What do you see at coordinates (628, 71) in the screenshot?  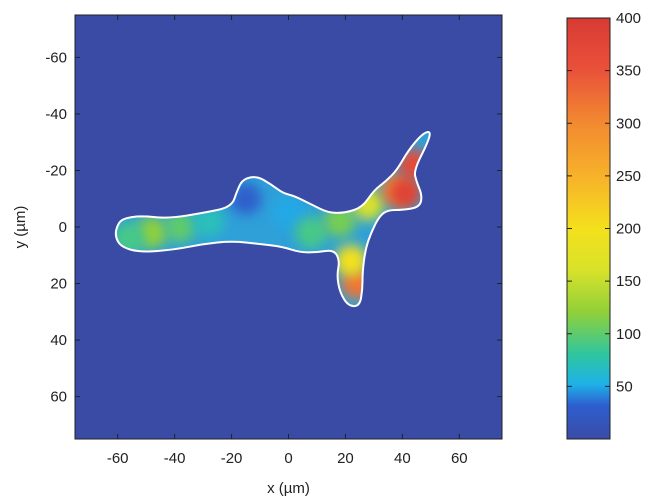 I see `colorbar-tick-label: 350` at bounding box center [628, 71].